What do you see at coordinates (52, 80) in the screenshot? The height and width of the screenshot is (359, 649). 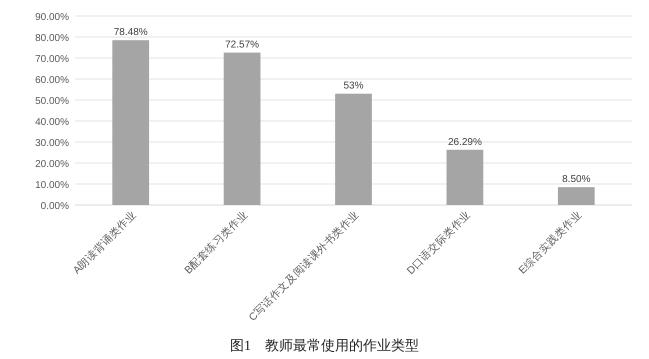 I see `y-tick-label: 60.00%` at bounding box center [52, 80].